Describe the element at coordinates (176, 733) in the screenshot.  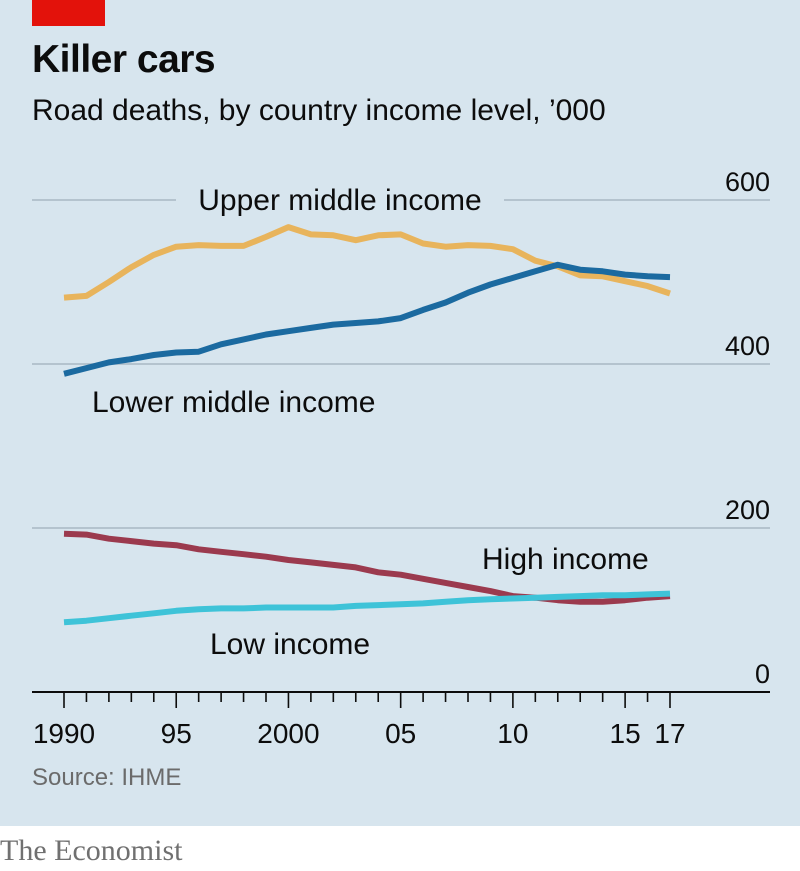
I see `x-tick-label: 95` at that location.